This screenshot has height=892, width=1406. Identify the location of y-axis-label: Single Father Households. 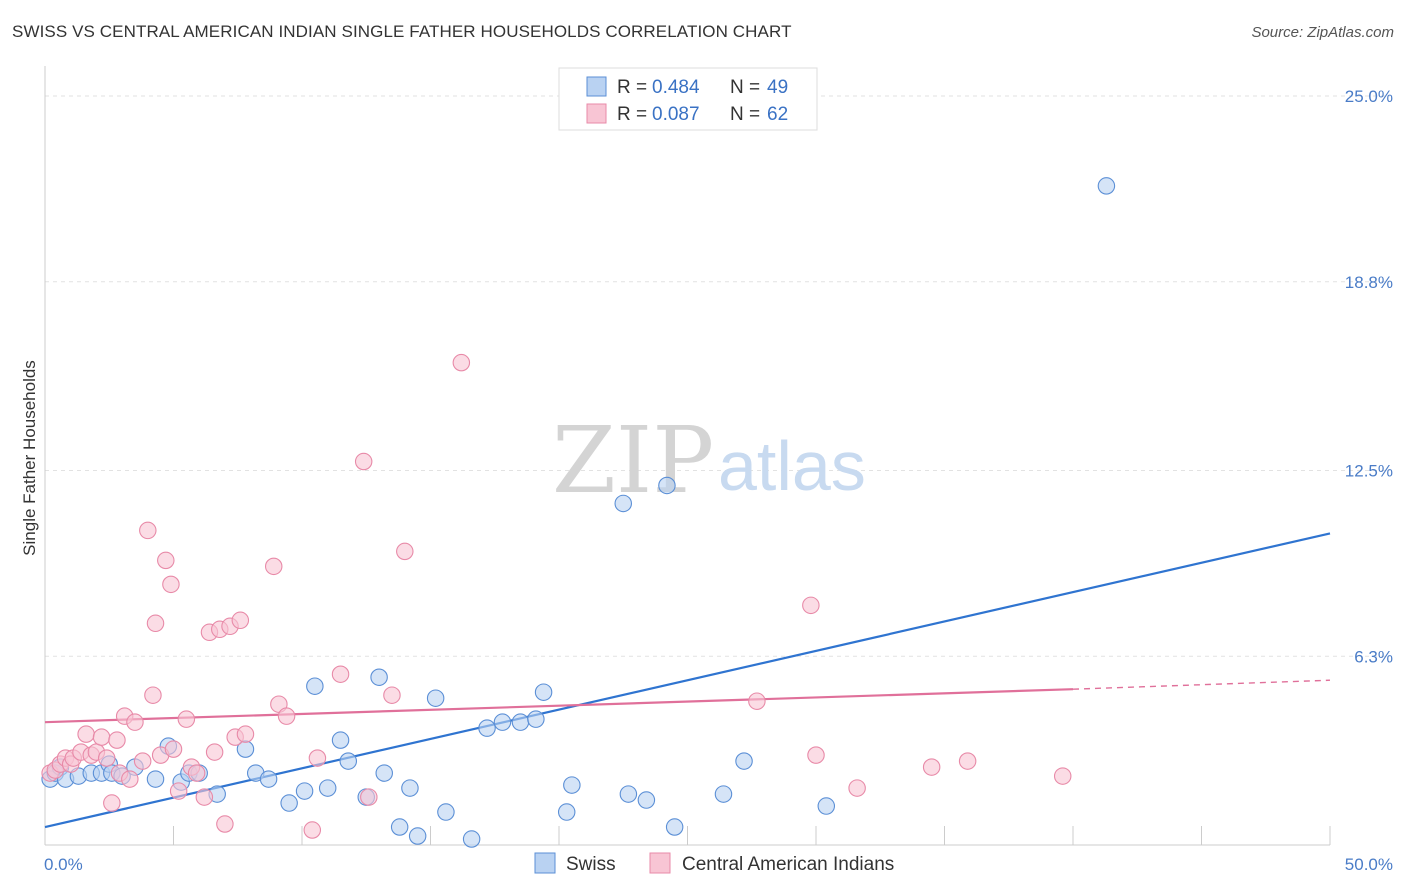
(29, 458).